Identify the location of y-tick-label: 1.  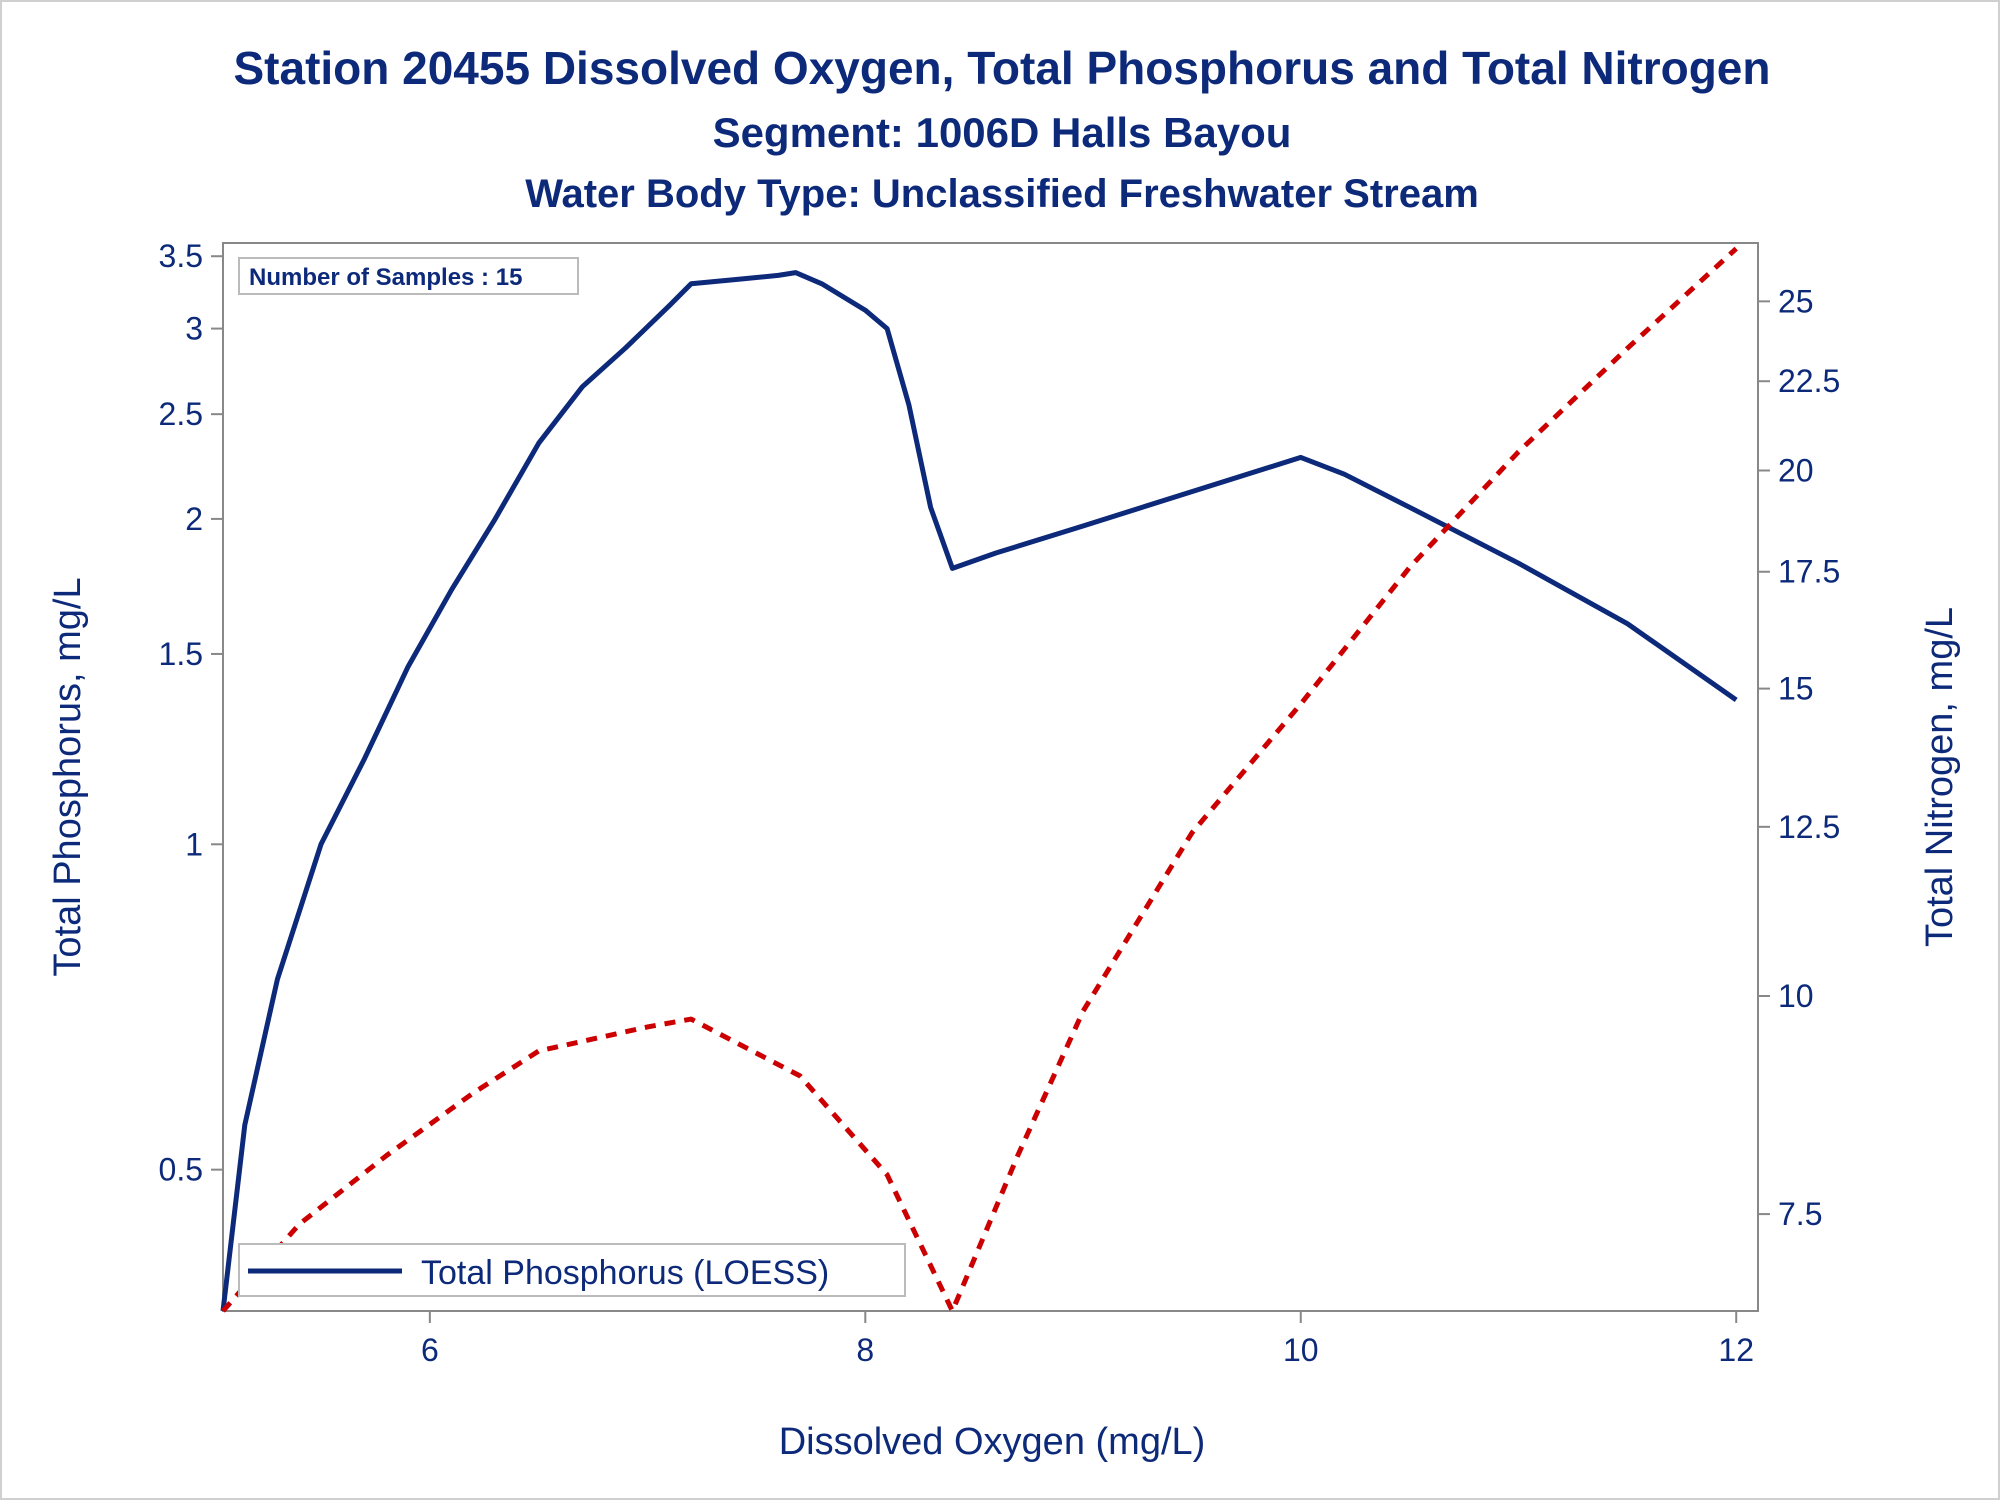
(194, 844).